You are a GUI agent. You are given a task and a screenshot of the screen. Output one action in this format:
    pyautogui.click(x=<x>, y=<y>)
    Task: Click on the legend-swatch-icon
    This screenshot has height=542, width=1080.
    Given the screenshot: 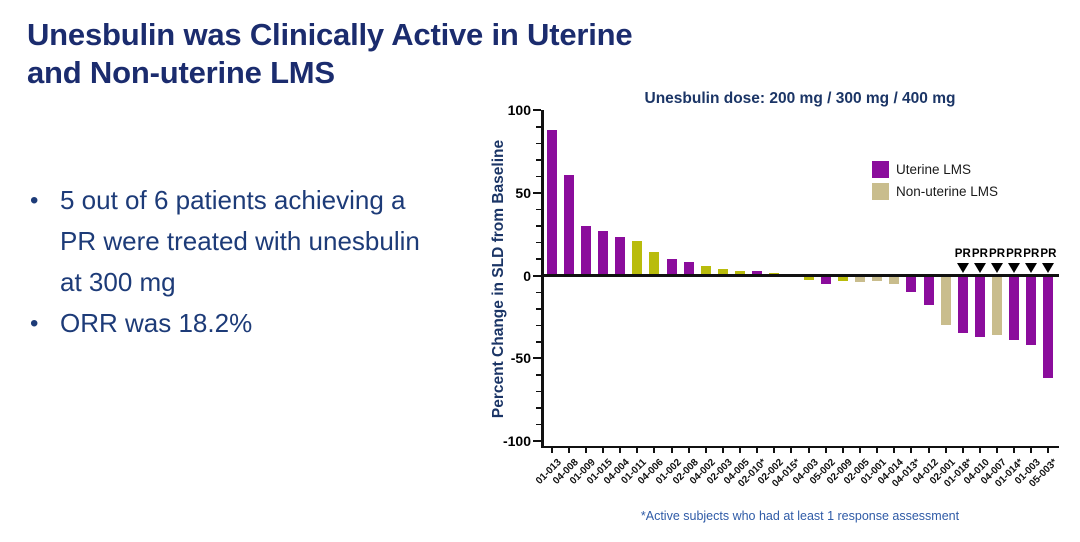 What is the action you would take?
    pyautogui.click(x=880, y=169)
    